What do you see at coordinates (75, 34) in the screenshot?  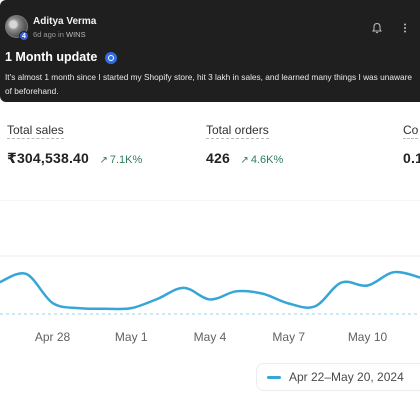 I see `post-community: WINS` at bounding box center [75, 34].